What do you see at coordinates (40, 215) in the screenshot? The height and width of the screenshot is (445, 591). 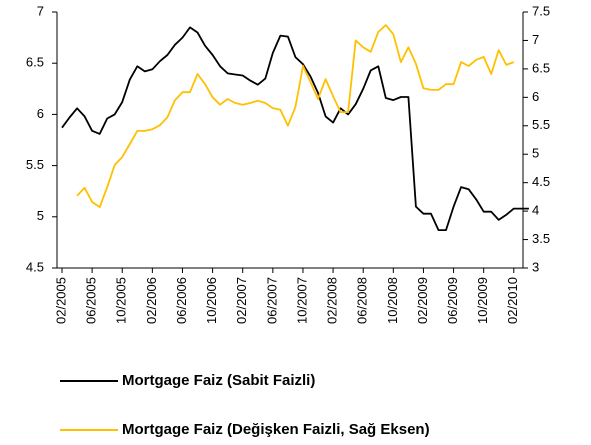 I see `y-tick-label: 5` at bounding box center [40, 215].